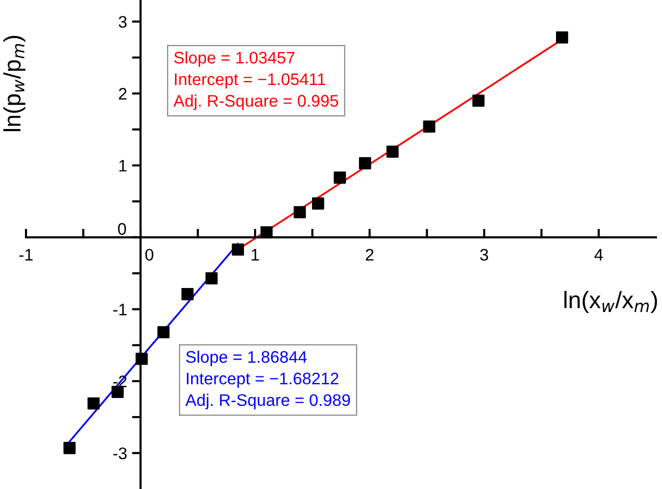  Describe the element at coordinates (120, 453) in the screenshot. I see `y-tick-label: -3` at that location.